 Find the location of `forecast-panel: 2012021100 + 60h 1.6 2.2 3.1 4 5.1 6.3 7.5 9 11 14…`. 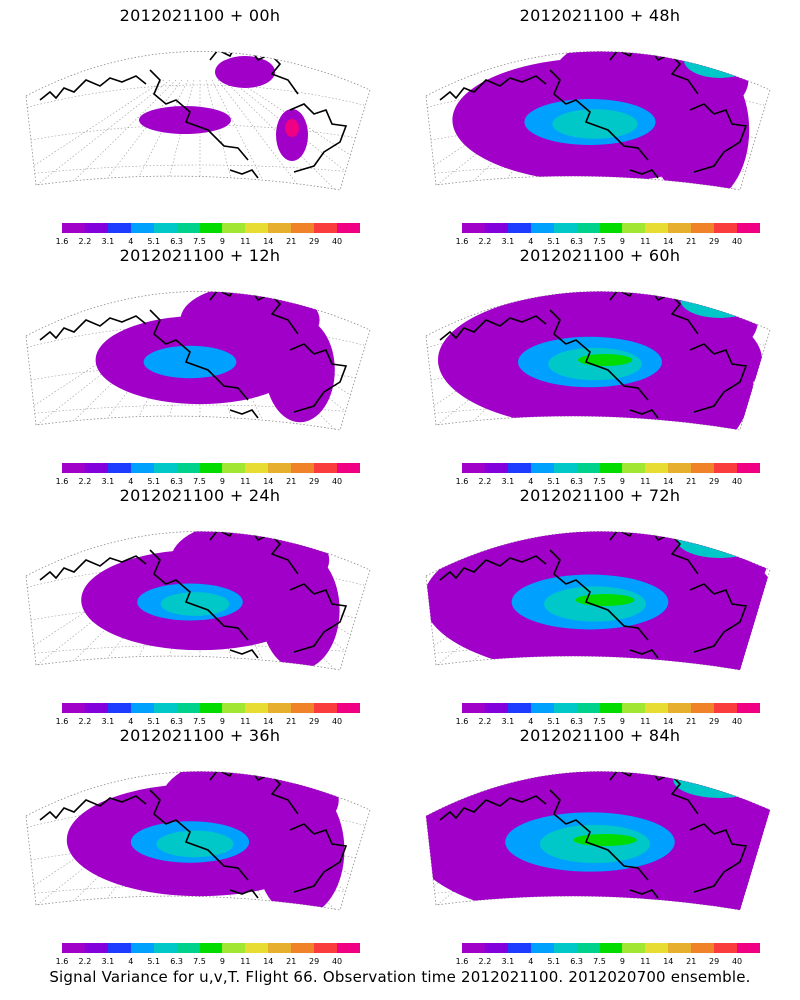

forecast-panel: 2012021100 + 60h 1.6 2.2 3.1 4 5.1 6.3 7.5 9 11 14… is located at coordinates (600, 363).